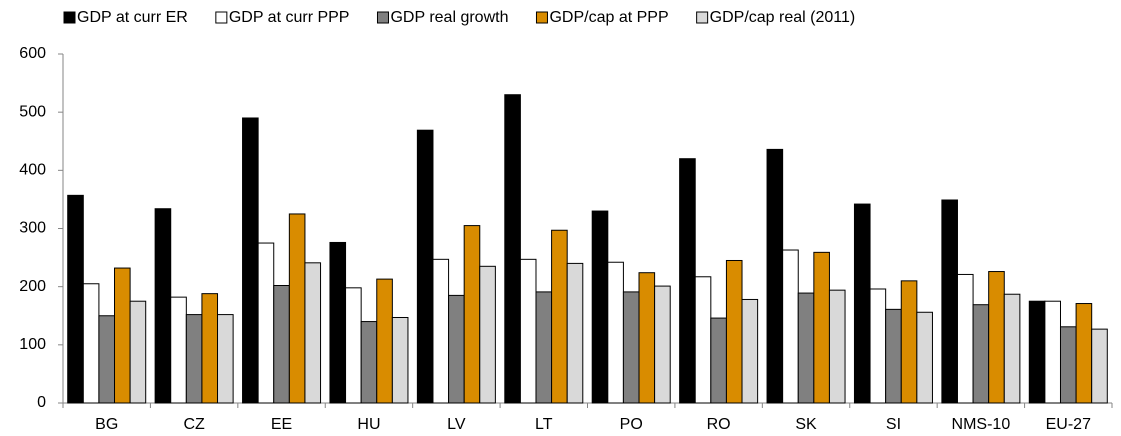 This screenshot has height=436, width=1121. What do you see at coordinates (32, 111) in the screenshot?
I see `y-tick-label: 500` at bounding box center [32, 111].